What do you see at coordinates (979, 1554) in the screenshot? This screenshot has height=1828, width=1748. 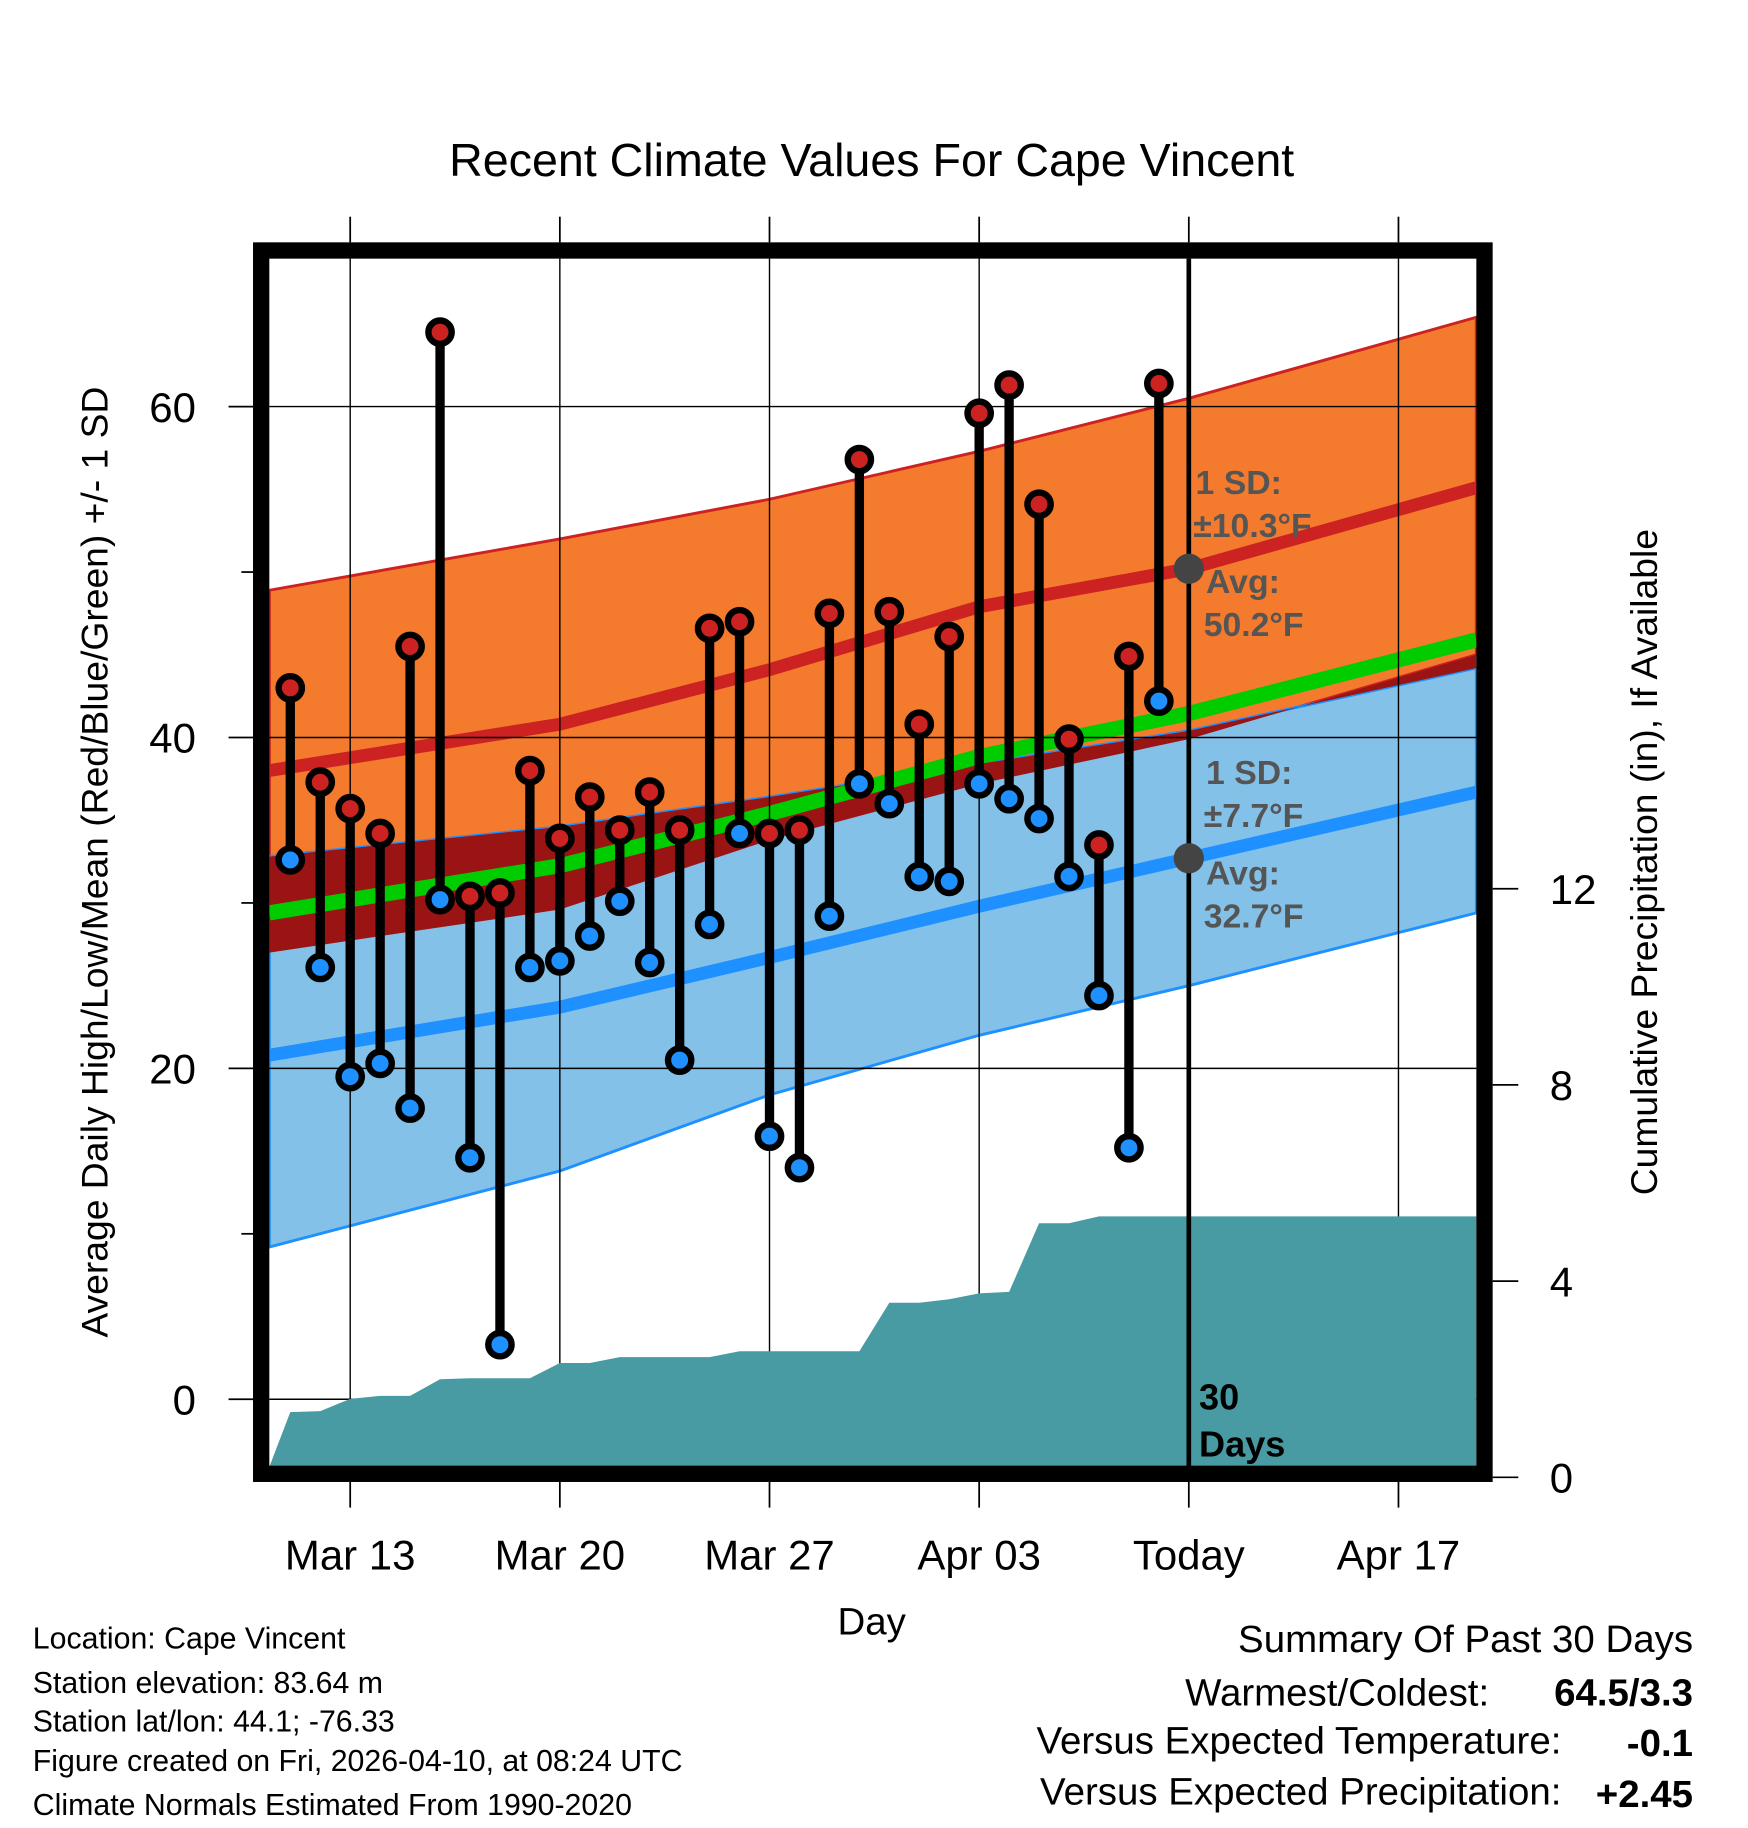 I see `x-tick-label: Apr 03` at bounding box center [979, 1554].